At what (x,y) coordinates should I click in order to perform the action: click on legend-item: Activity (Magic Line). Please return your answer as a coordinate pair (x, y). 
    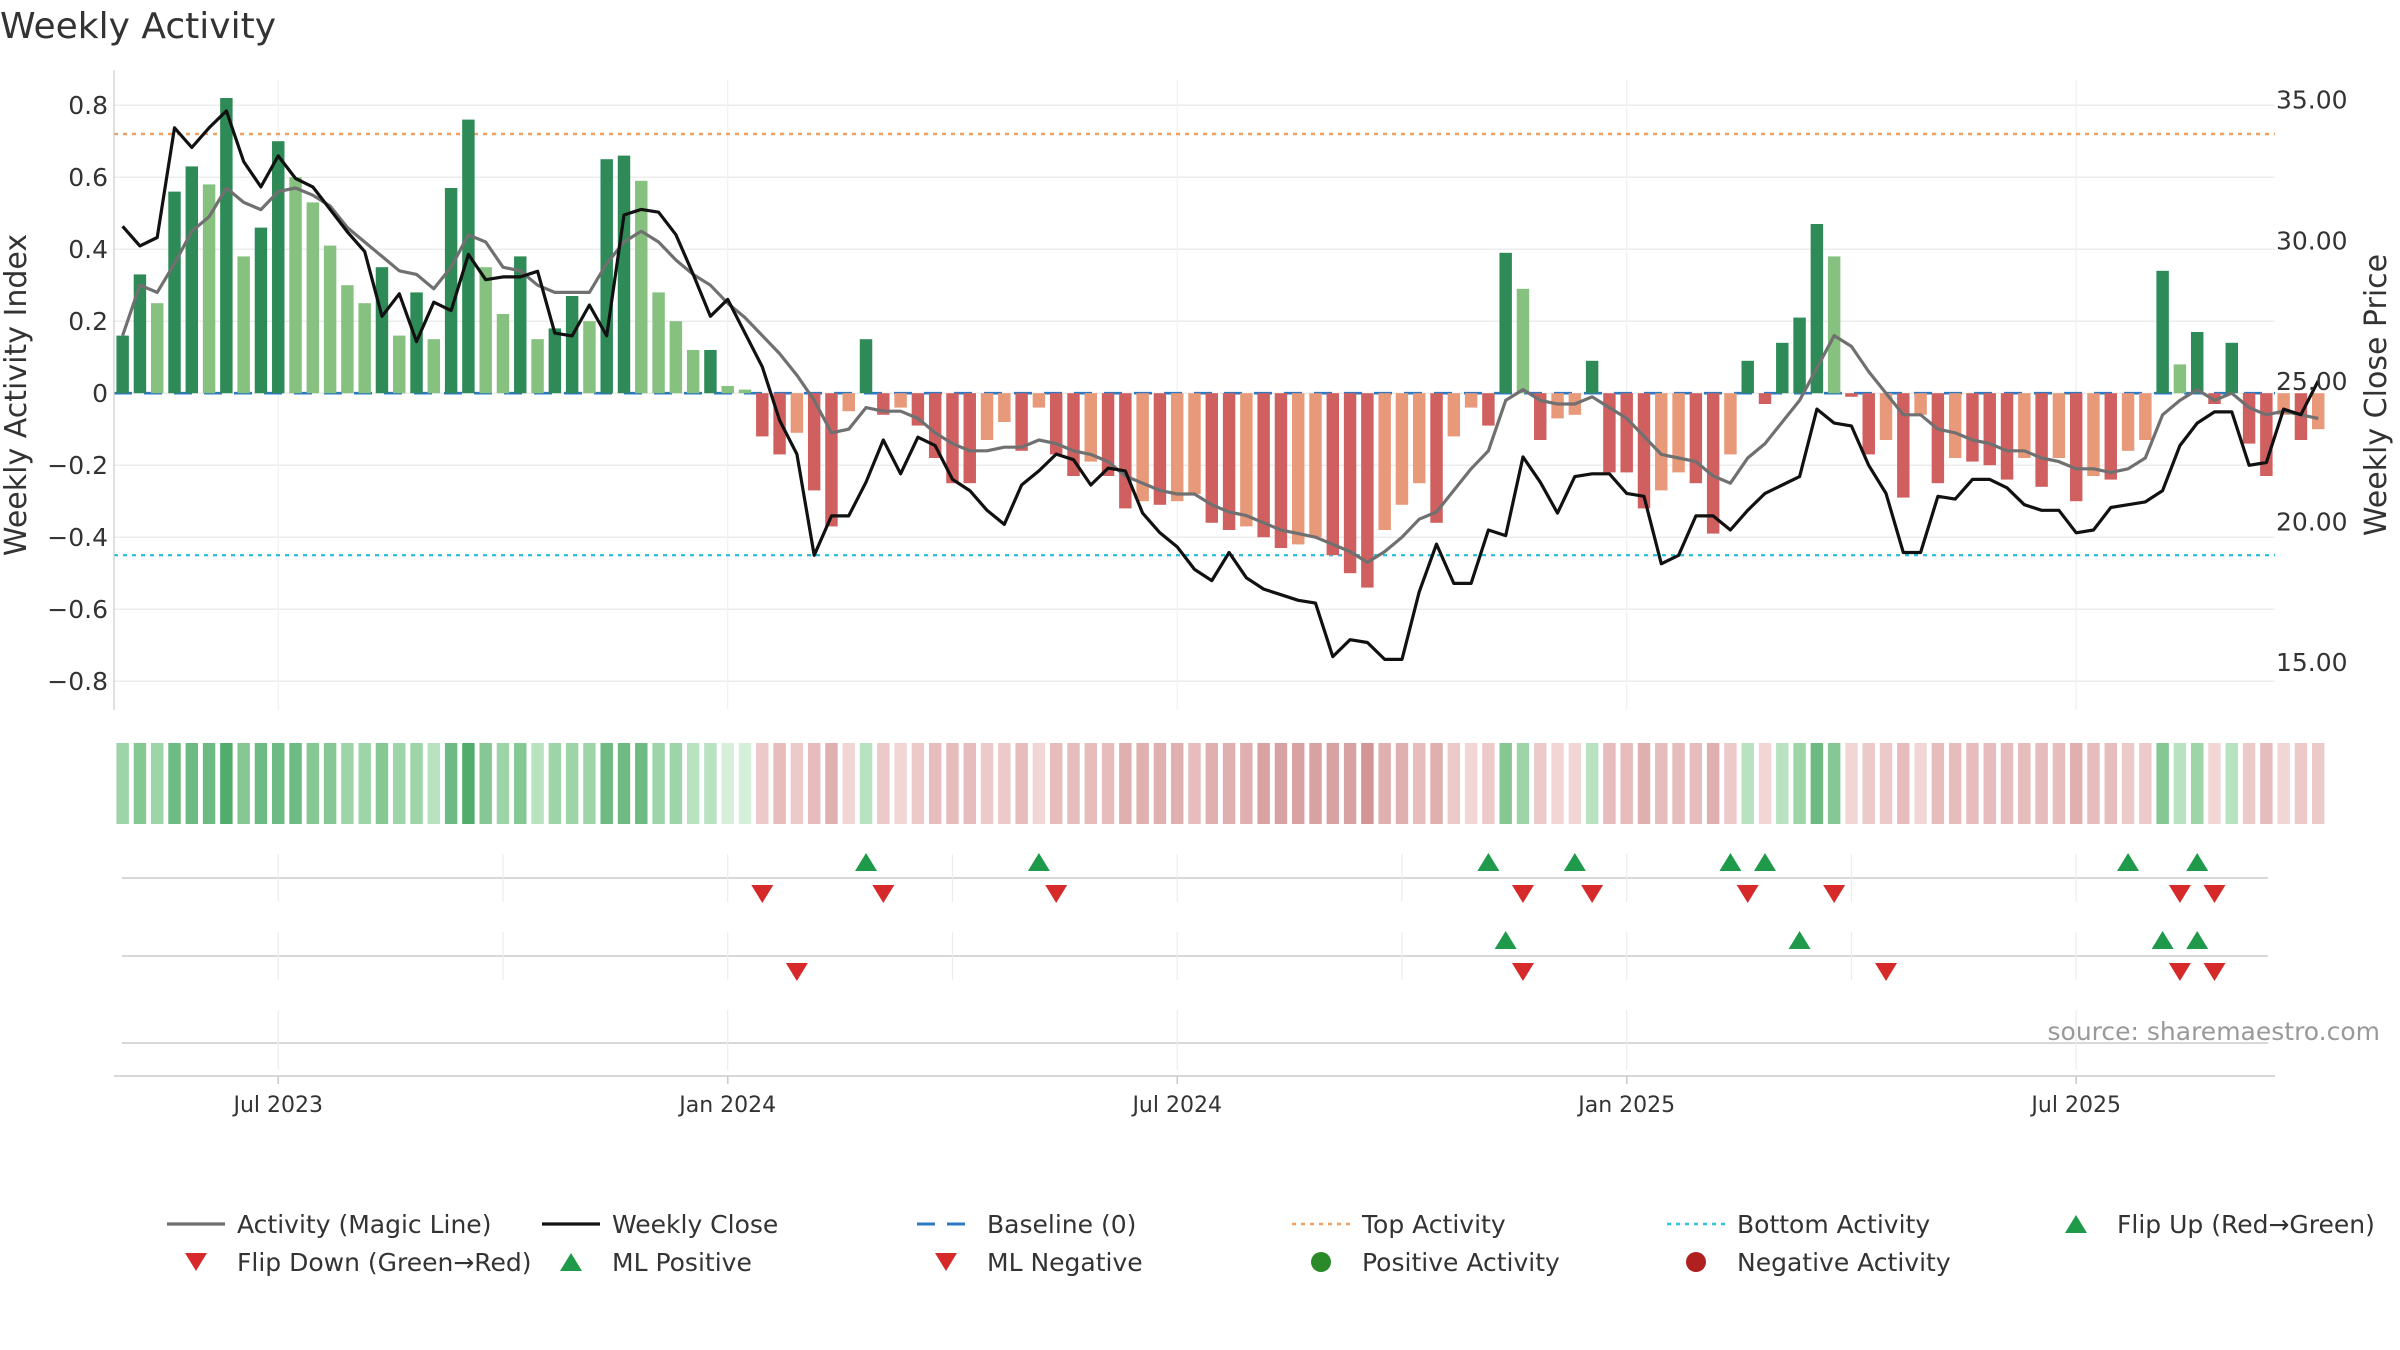
    Looking at the image, I should click on (329, 1224).